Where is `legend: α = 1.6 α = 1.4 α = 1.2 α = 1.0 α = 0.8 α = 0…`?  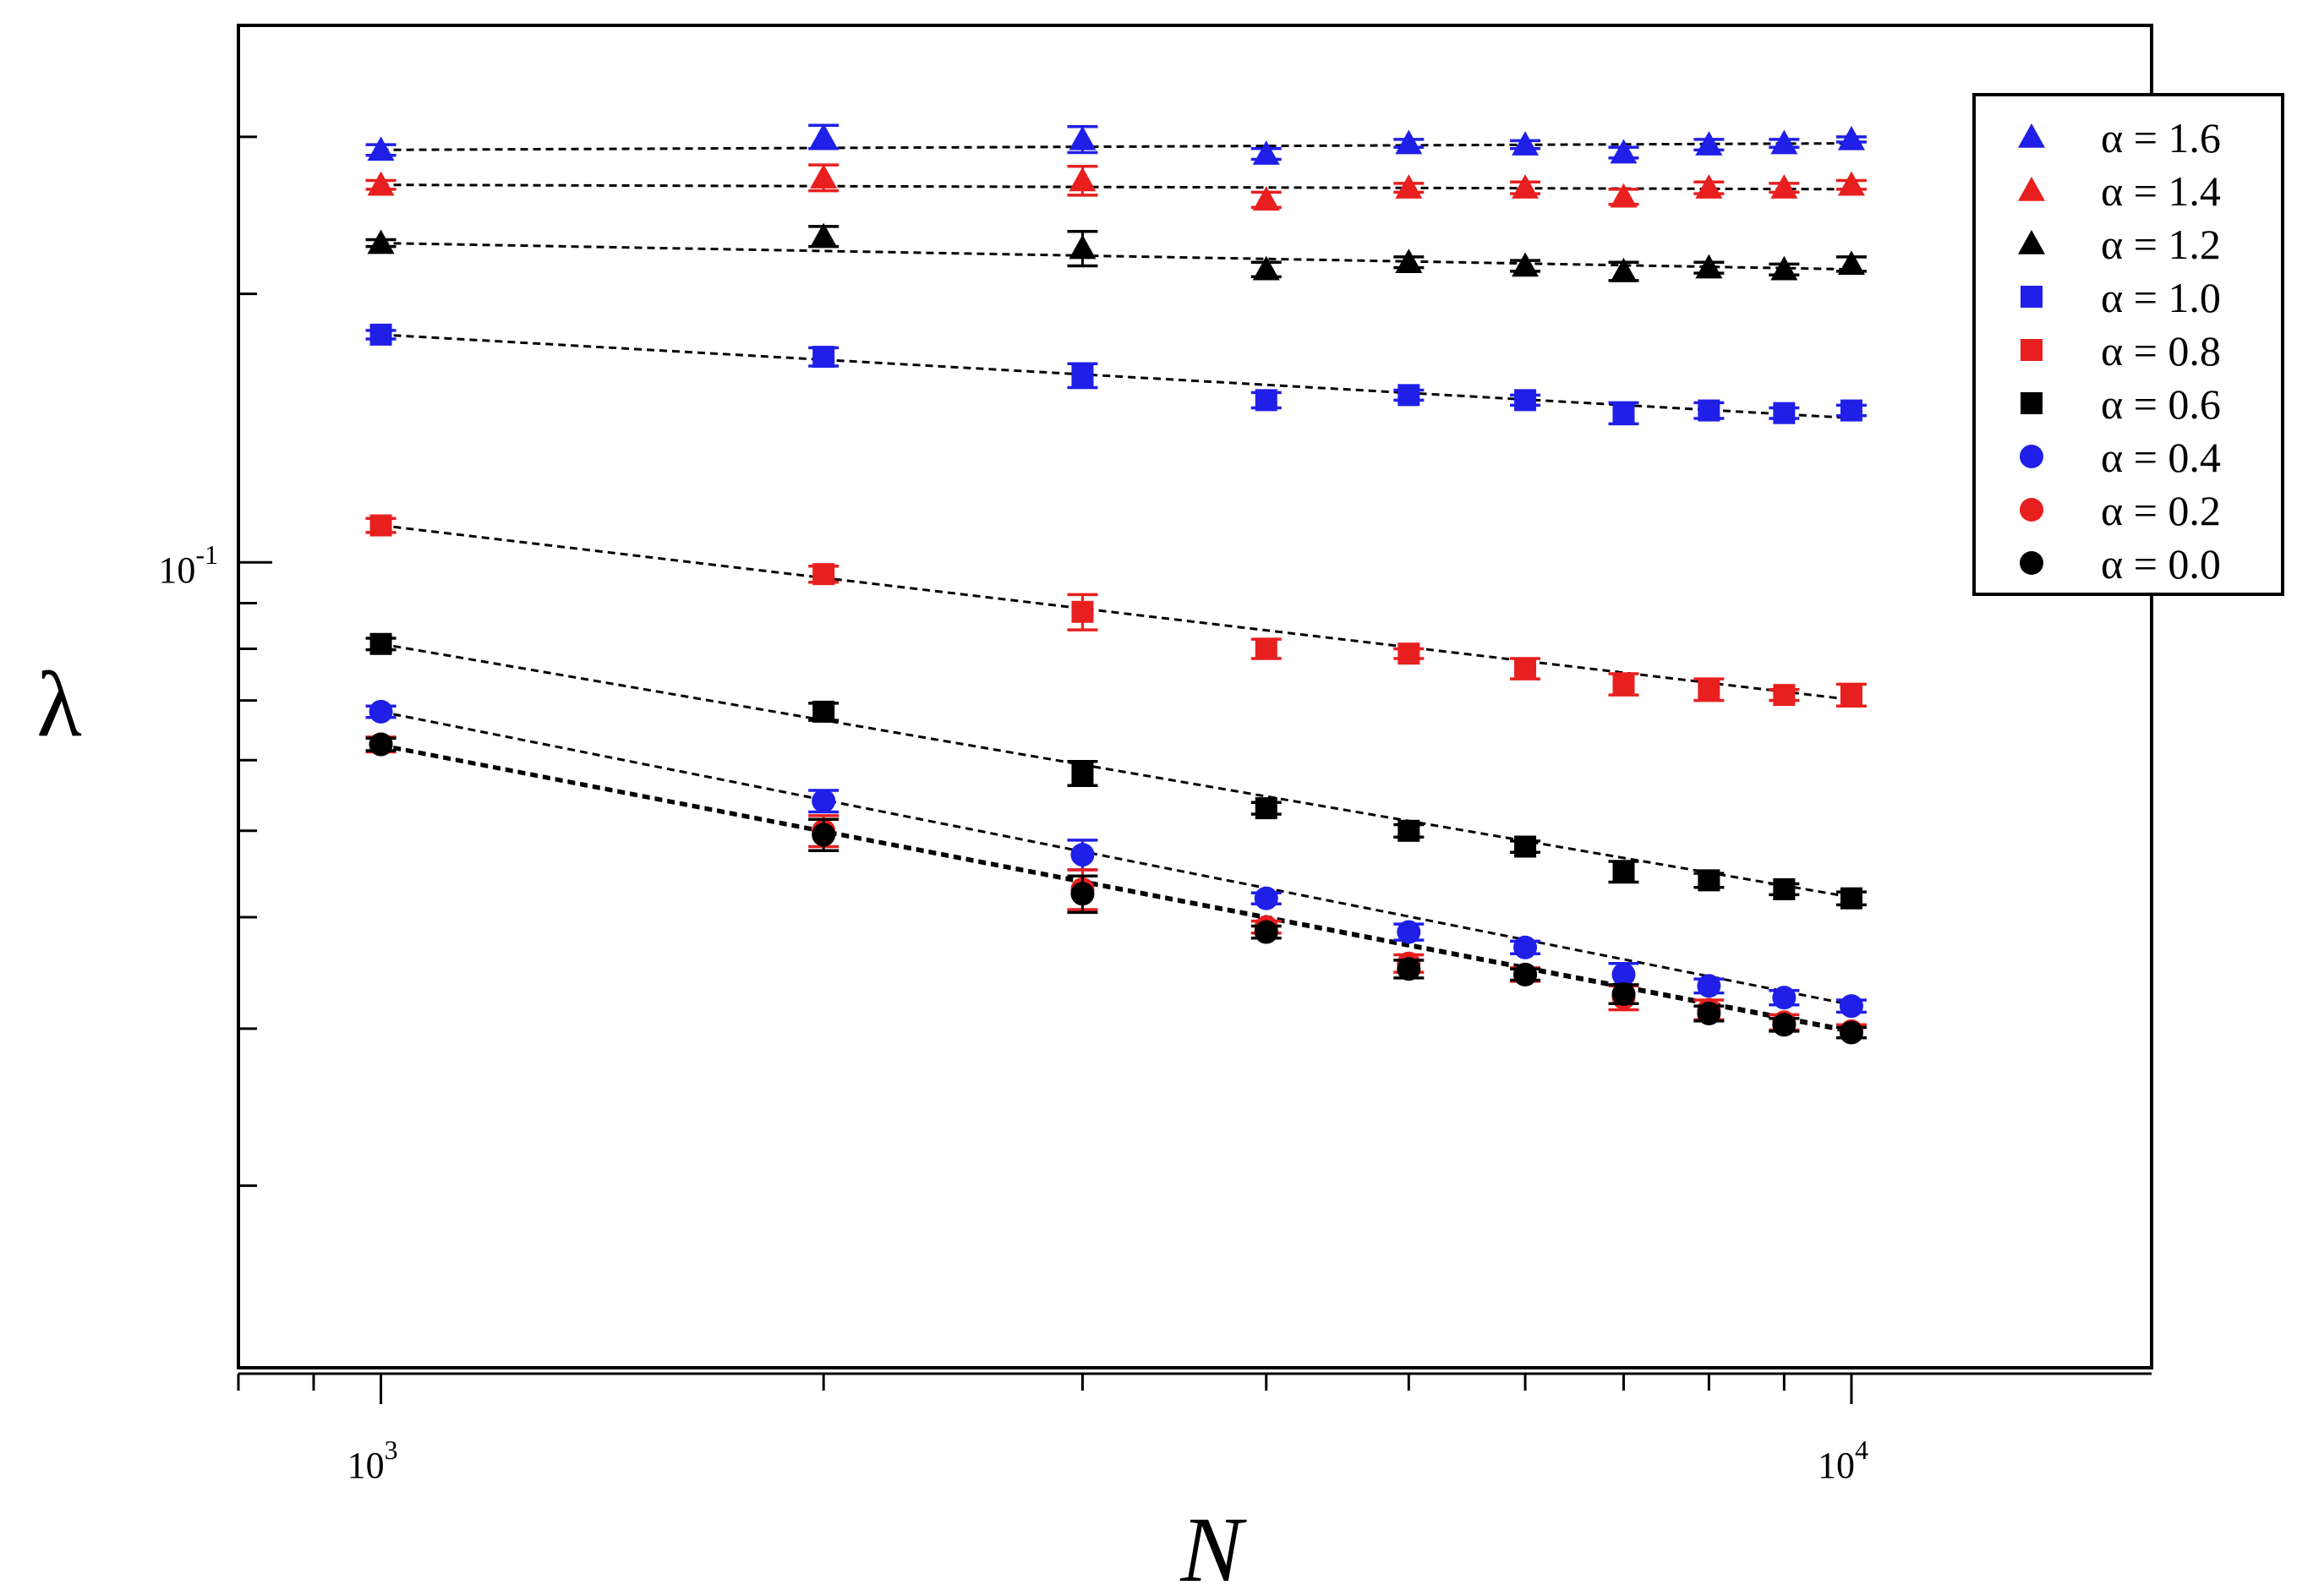 legend: α = 1.6 α = 1.4 α = 1.2 α = 1.0 α = 0.8 α = 0… is located at coordinates (2128, 344).